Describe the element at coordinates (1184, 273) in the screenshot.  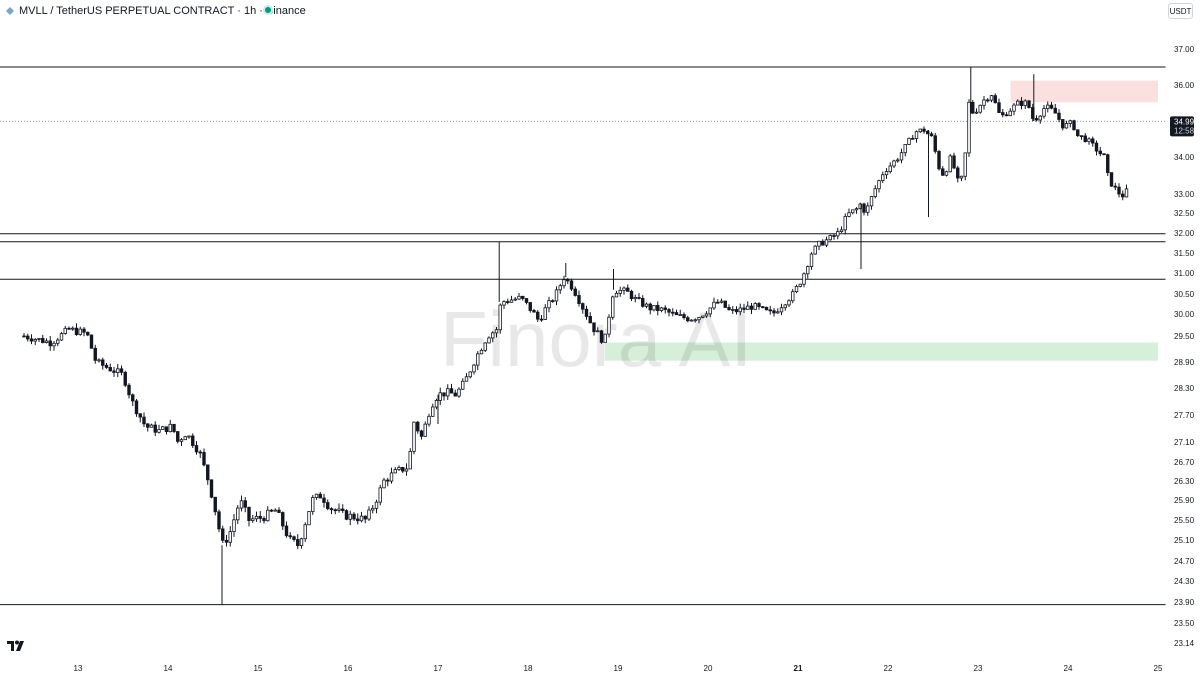
I see `price-tick-label: 31.00` at that location.